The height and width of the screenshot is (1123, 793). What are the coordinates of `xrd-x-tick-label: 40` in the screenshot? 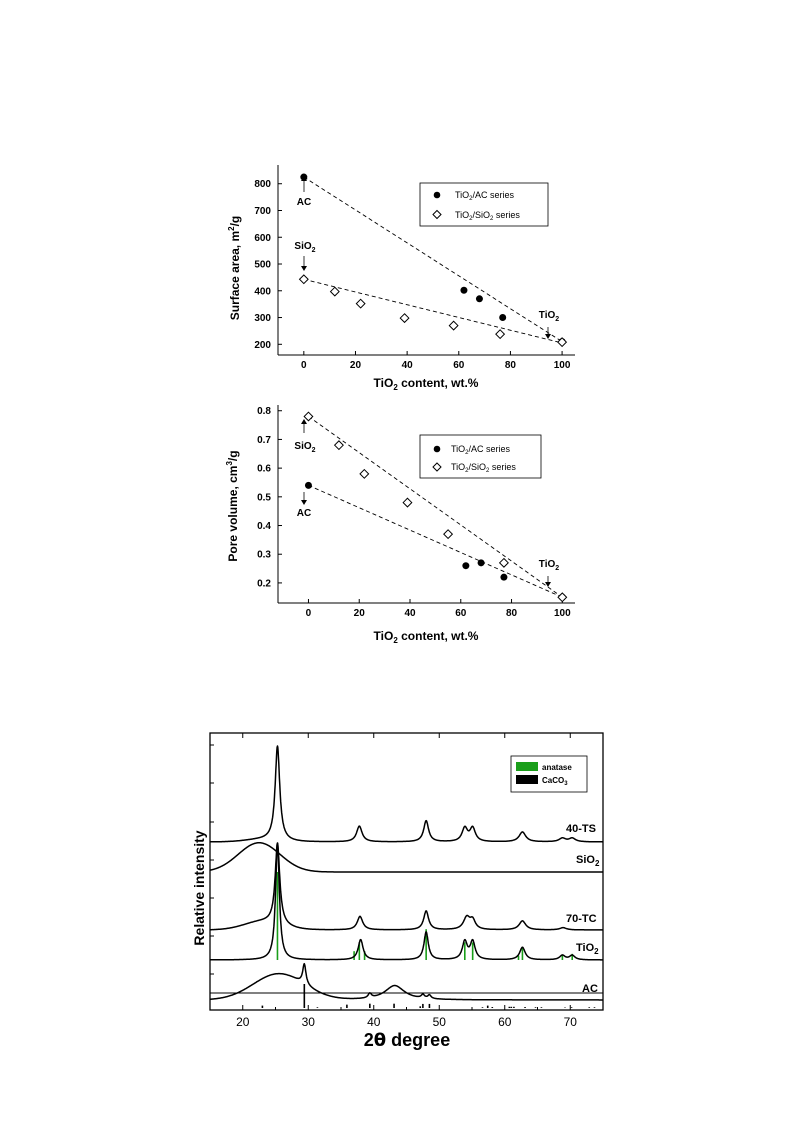 It's located at (374, 1022).